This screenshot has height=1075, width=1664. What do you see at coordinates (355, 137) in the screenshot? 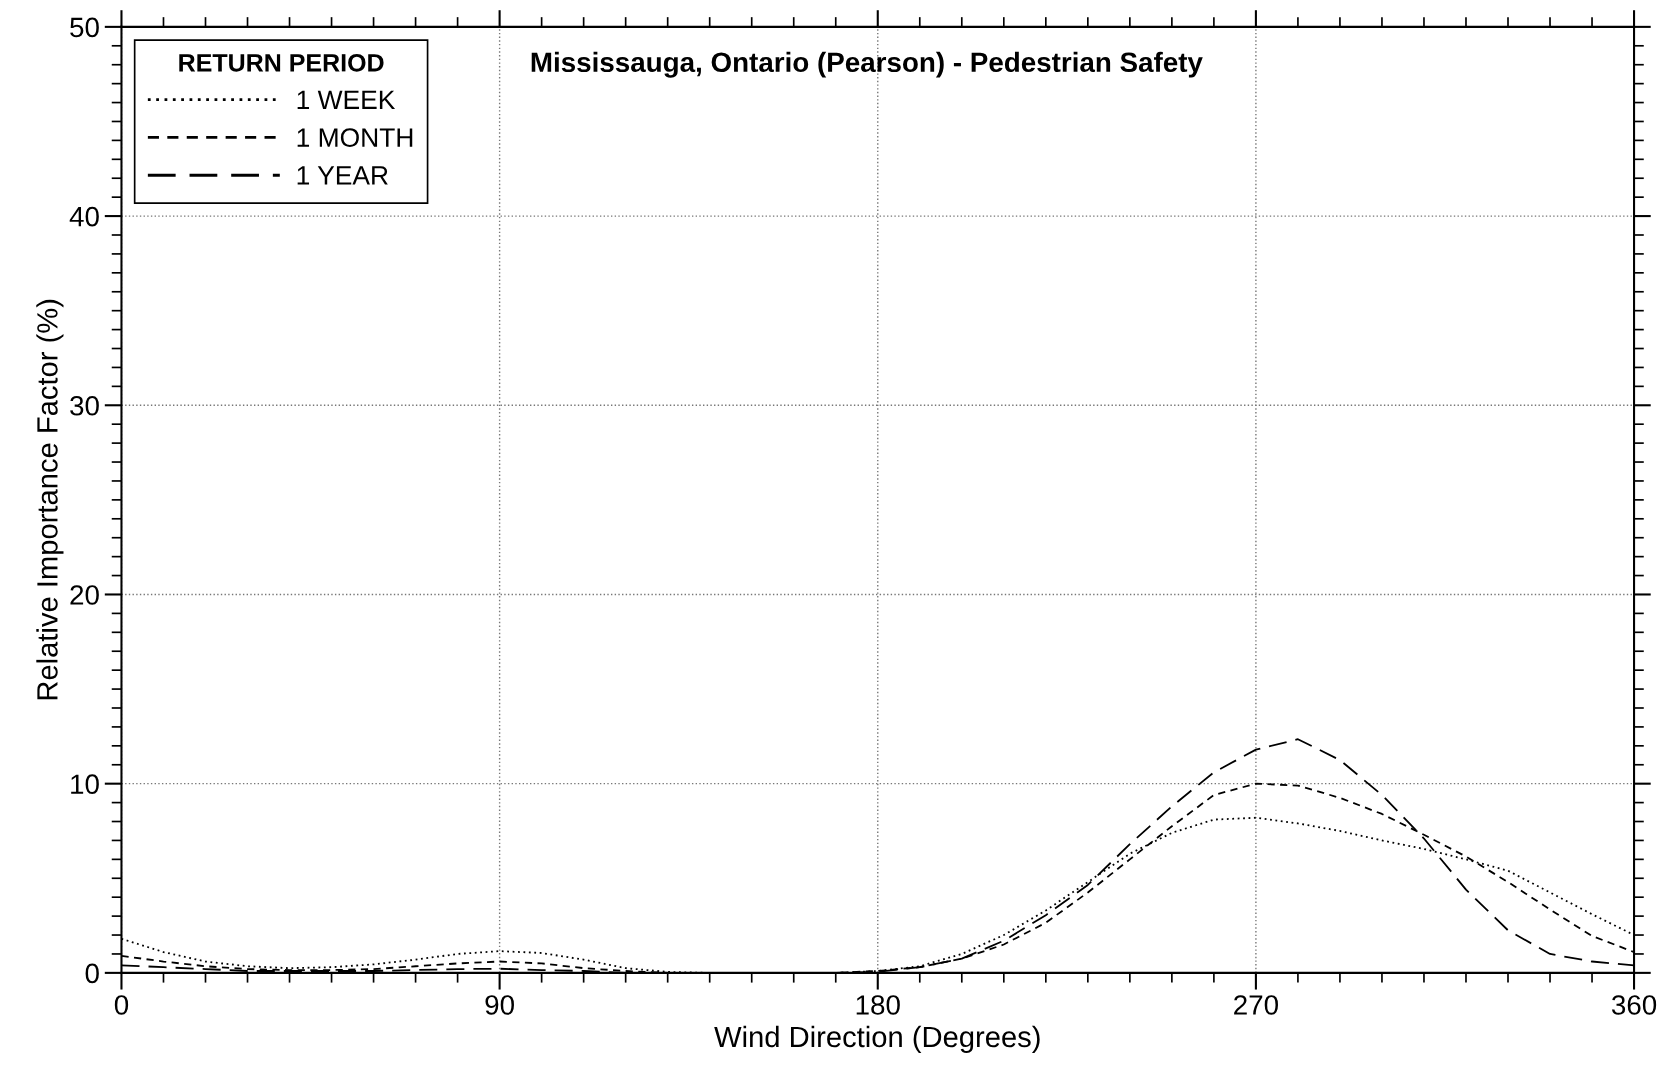
I see `legend-label: 1 MONTH` at bounding box center [355, 137].